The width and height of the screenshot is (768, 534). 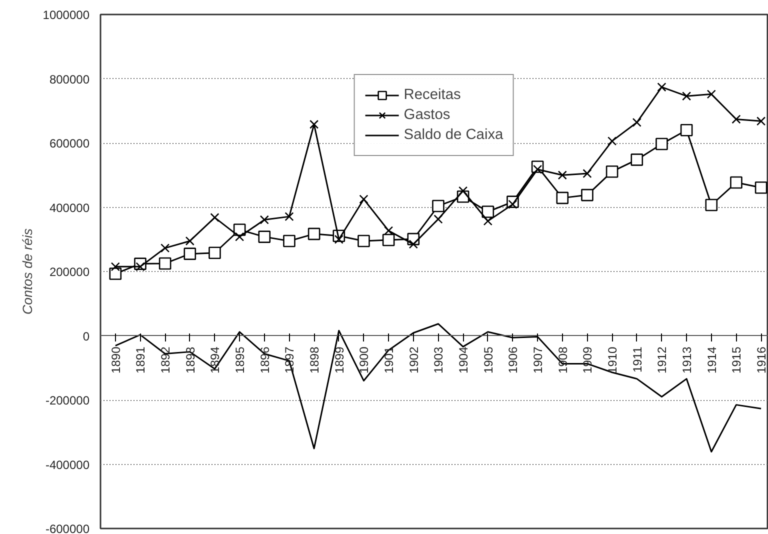 I want to click on x-tick-label: 1910, so click(x=613, y=360).